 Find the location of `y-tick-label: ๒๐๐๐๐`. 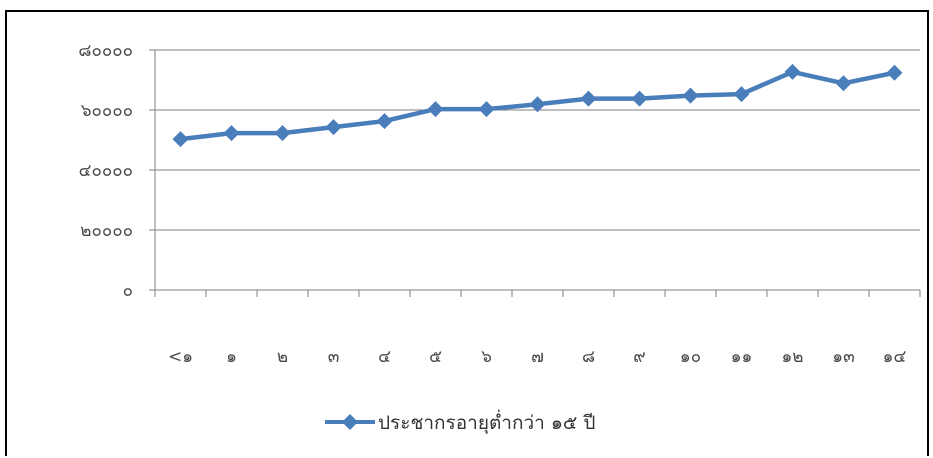

y-tick-label: ๒๐๐๐๐ is located at coordinates (106, 231).